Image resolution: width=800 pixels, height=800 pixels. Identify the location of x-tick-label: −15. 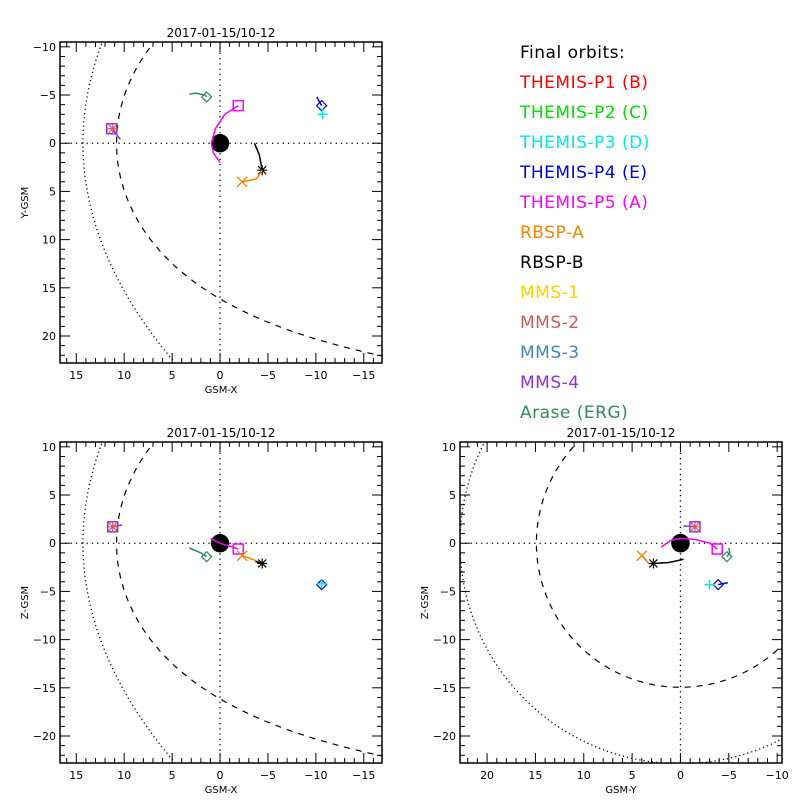
(363, 375).